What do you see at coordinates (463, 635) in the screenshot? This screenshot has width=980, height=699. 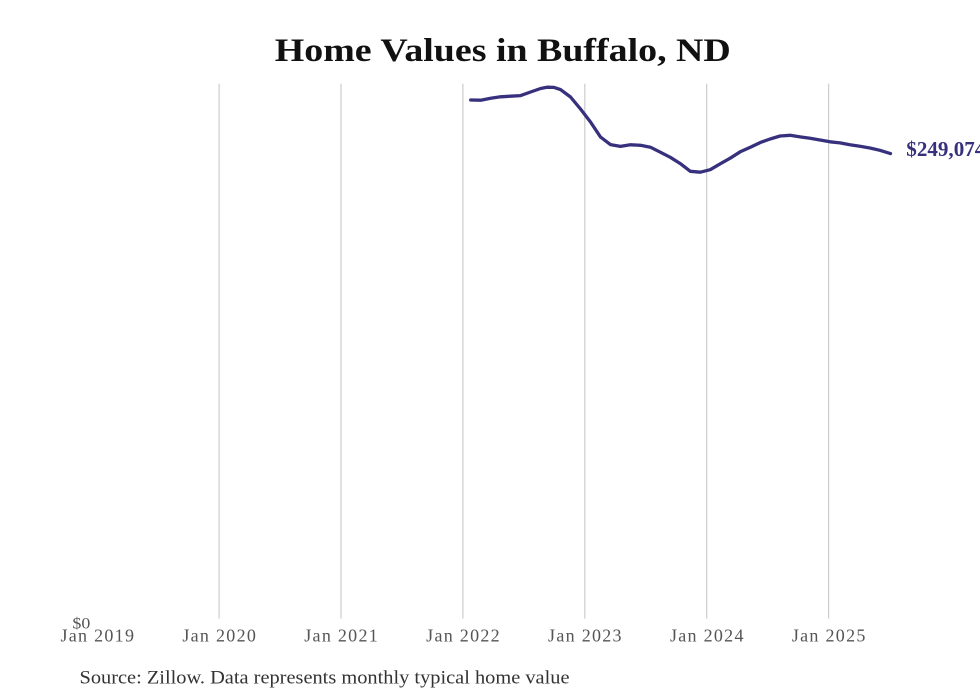 I see `svg-text: Jan 2022` at bounding box center [463, 635].